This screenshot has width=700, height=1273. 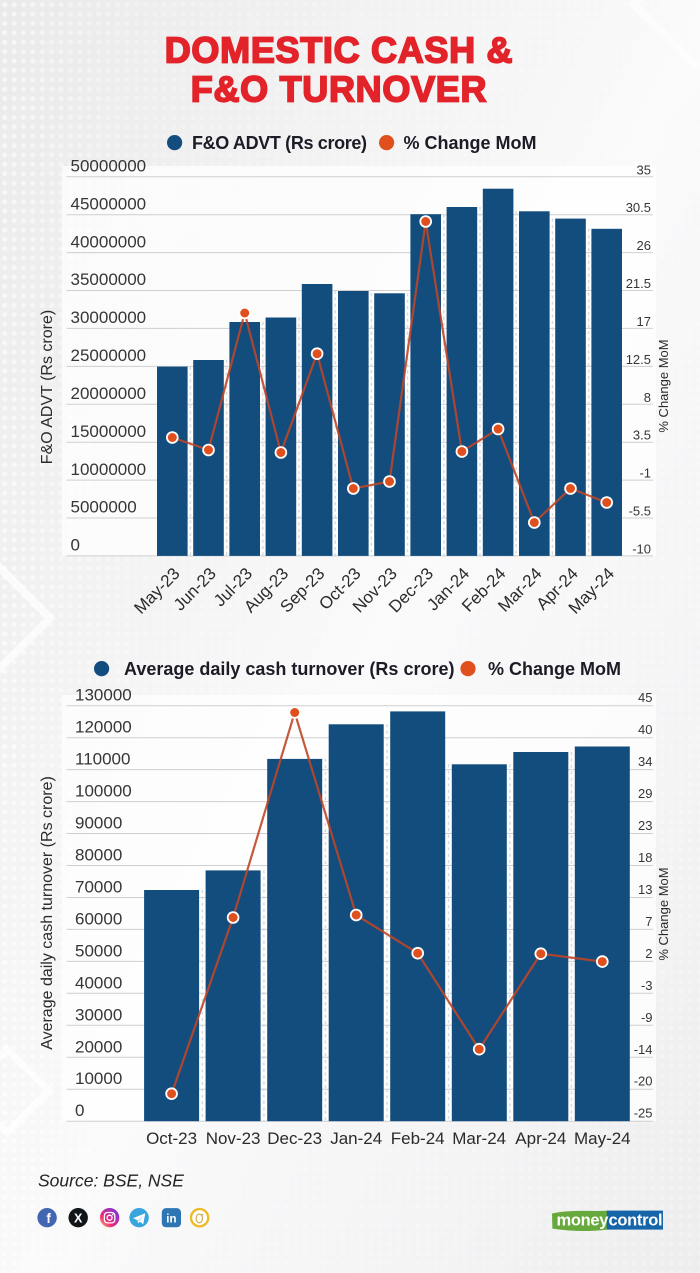 I want to click on svg-text: 12.5, so click(x=638, y=359).